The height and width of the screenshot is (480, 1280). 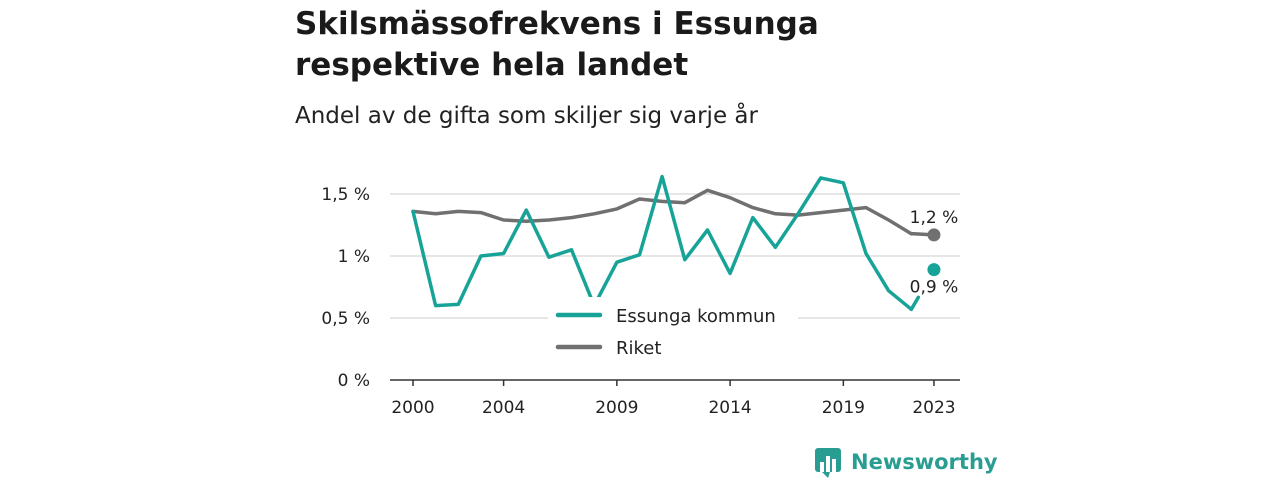 I want to click on x-tick-label: 2009, so click(x=616, y=408).